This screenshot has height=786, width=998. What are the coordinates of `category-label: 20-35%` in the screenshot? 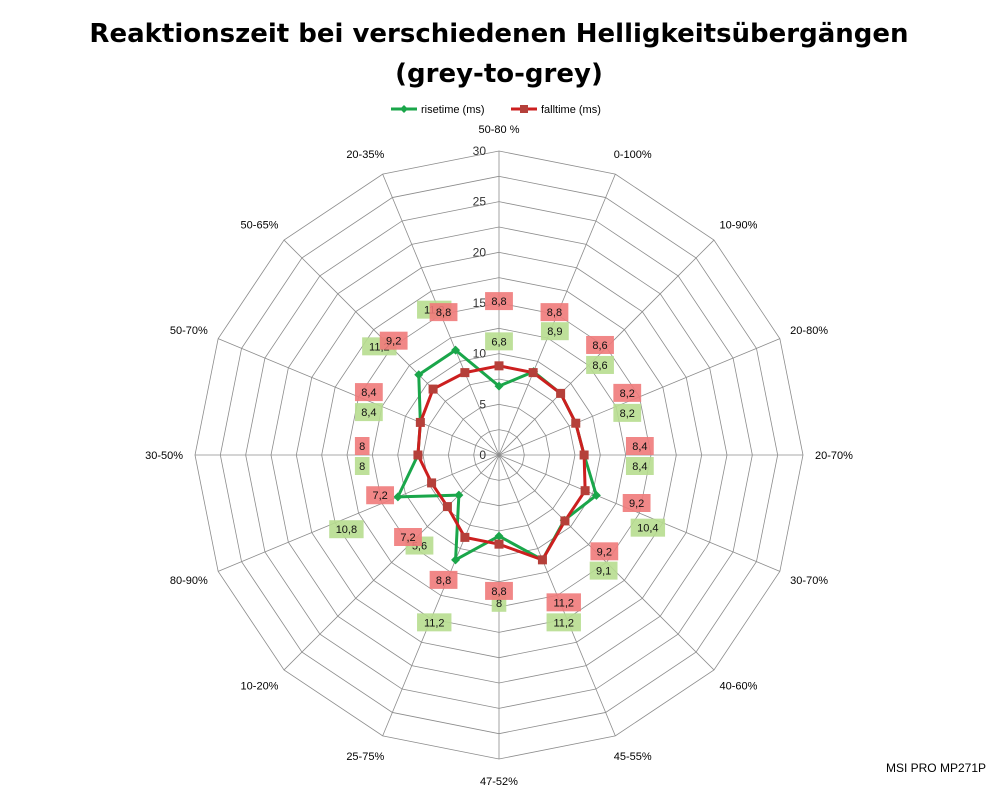 It's located at (365, 155).